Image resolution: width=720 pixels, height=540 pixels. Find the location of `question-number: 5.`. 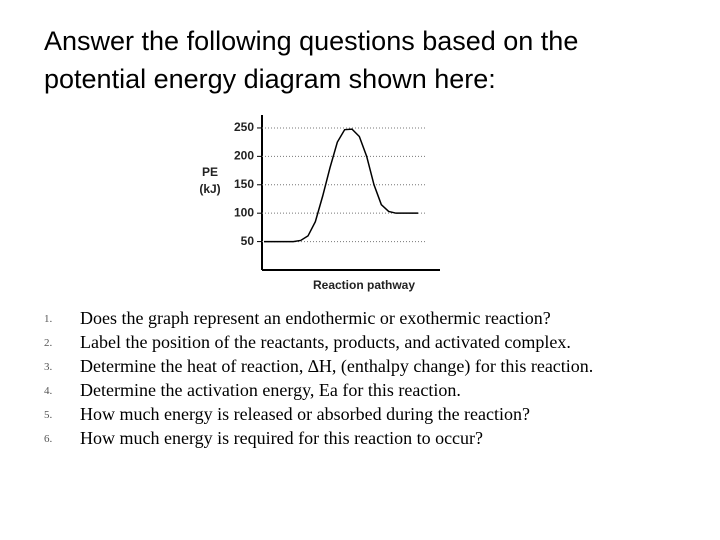

question-number: 5. is located at coordinates (48, 415).